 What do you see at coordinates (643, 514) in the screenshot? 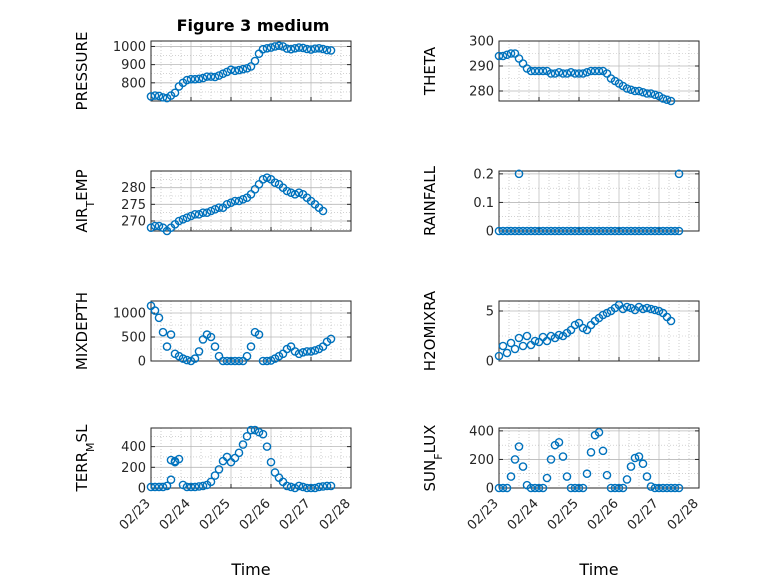
I see `x-tick-label: 02/27` at bounding box center [643, 514].